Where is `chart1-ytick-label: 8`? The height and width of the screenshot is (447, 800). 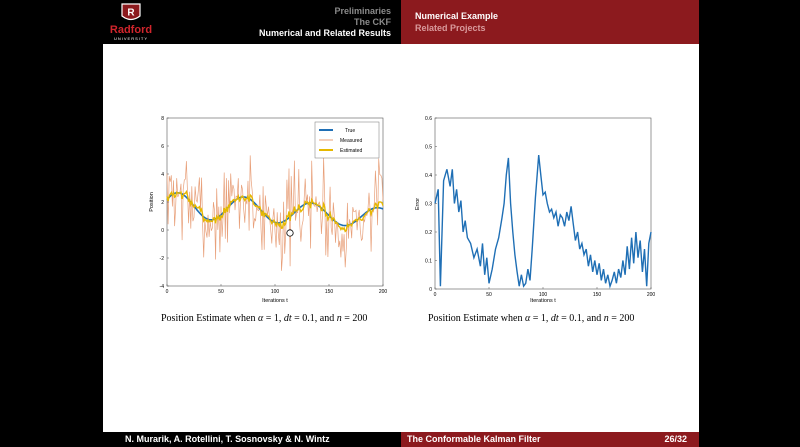 chart1-ytick-label: 8 is located at coordinates (162, 119).